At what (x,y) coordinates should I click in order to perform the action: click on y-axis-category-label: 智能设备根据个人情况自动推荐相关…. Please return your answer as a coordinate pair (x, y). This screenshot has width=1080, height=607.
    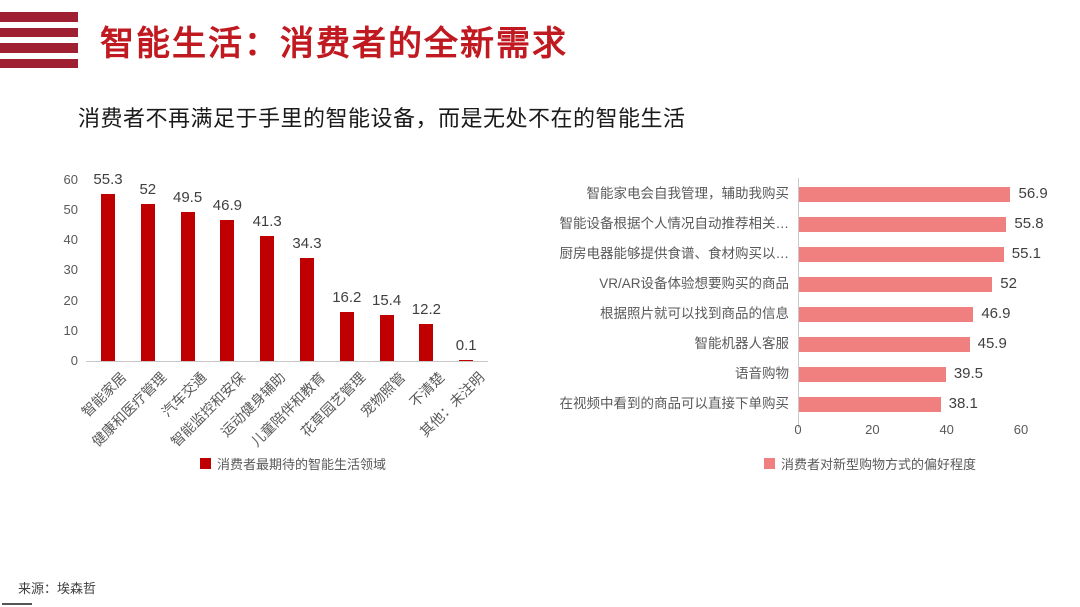
    Looking at the image, I should click on (674, 223).